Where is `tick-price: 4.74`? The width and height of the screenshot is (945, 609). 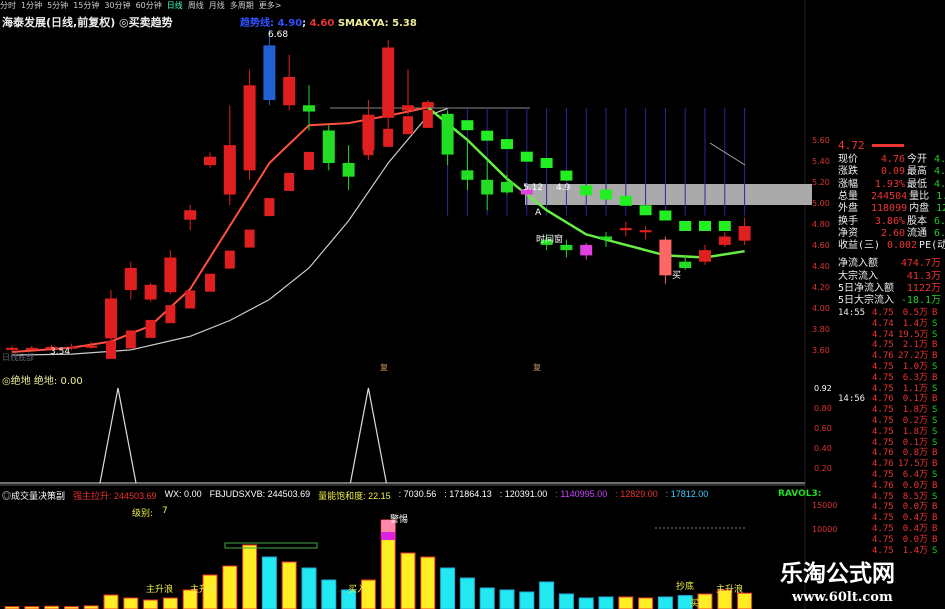
tick-price: 4.74 is located at coordinates (883, 334).